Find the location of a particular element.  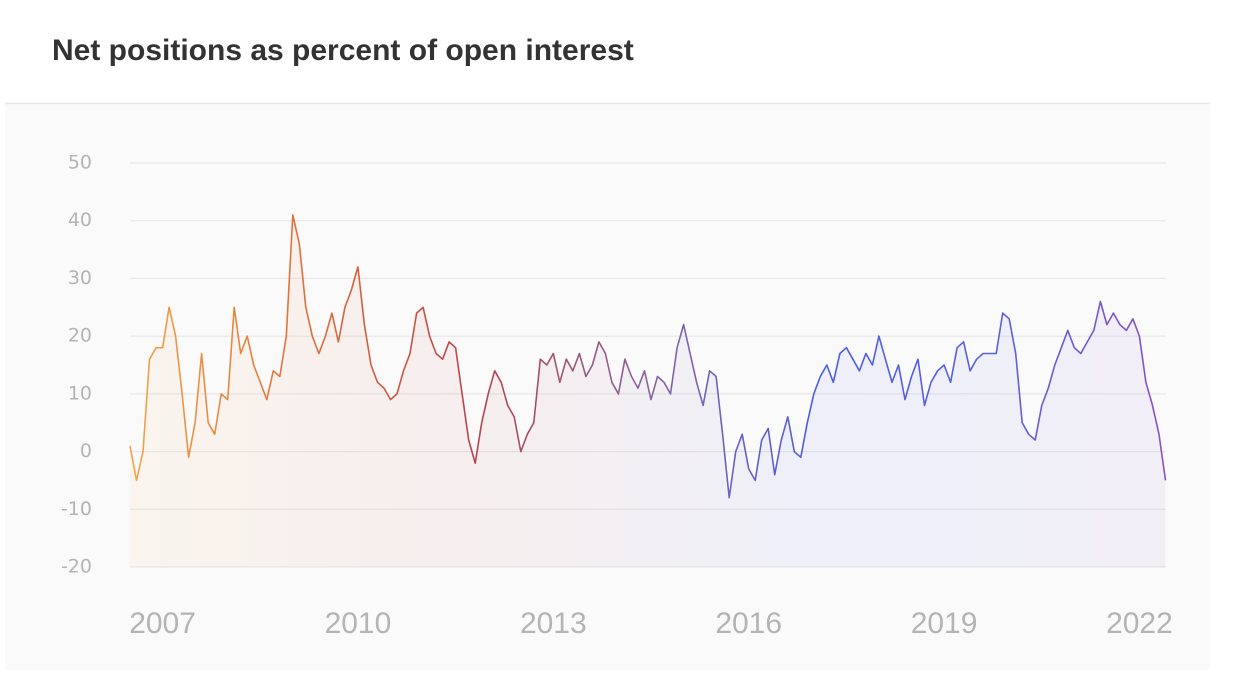

x-tick-label: 2013 is located at coordinates (553, 623).